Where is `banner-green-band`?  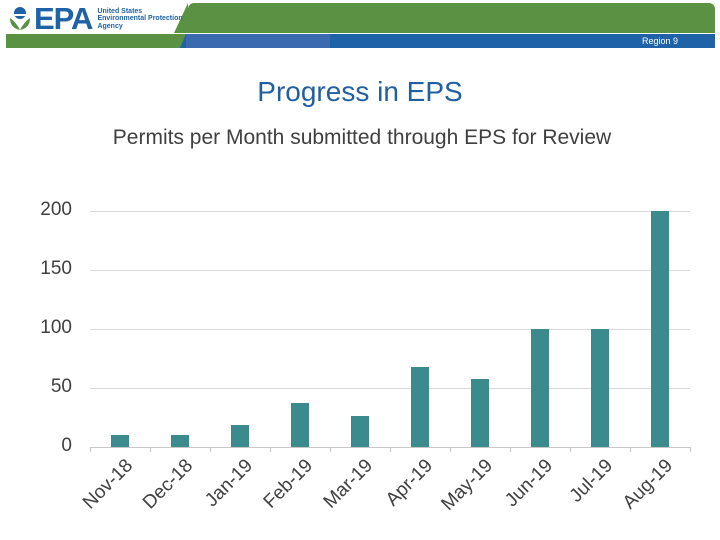 banner-green-band is located at coordinates (444, 18).